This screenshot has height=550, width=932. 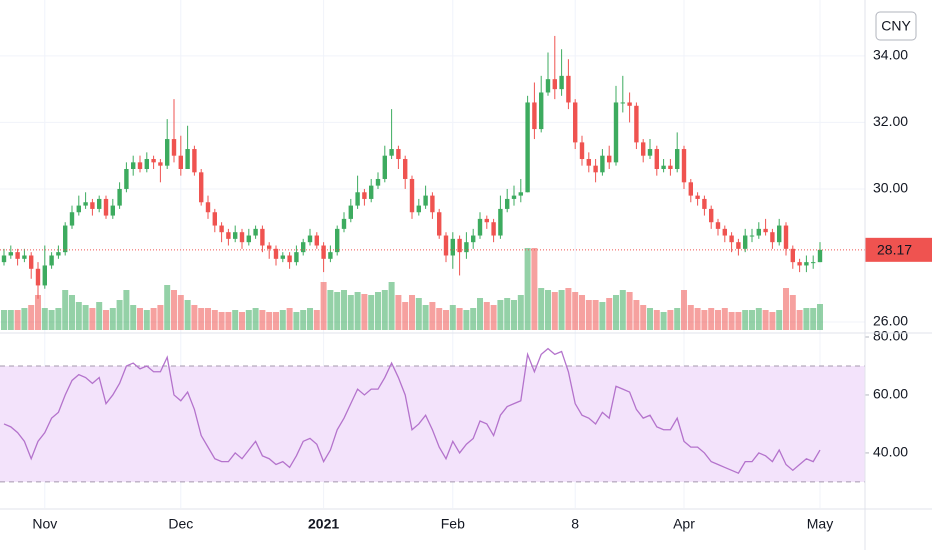 What do you see at coordinates (890, 452) in the screenshot?
I see `y-tick-label: 40.00` at bounding box center [890, 452].